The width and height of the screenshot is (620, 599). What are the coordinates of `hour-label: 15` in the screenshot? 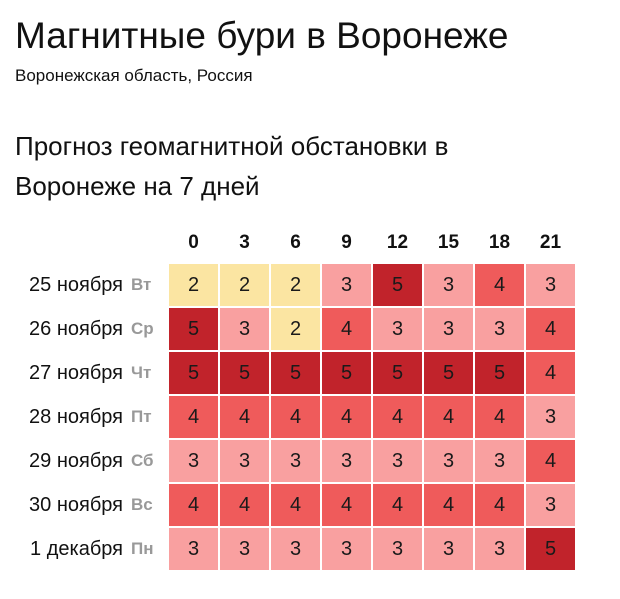 It's located at (448, 242).